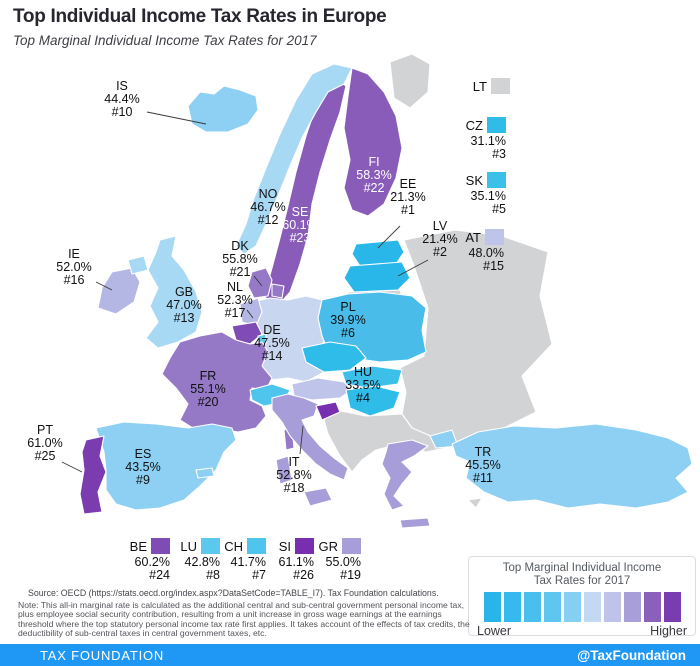 Image resolution: width=700 pixels, height=666 pixels. What do you see at coordinates (152, 562) in the screenshot?
I see `callout-value: 60.2%` at bounding box center [152, 562].